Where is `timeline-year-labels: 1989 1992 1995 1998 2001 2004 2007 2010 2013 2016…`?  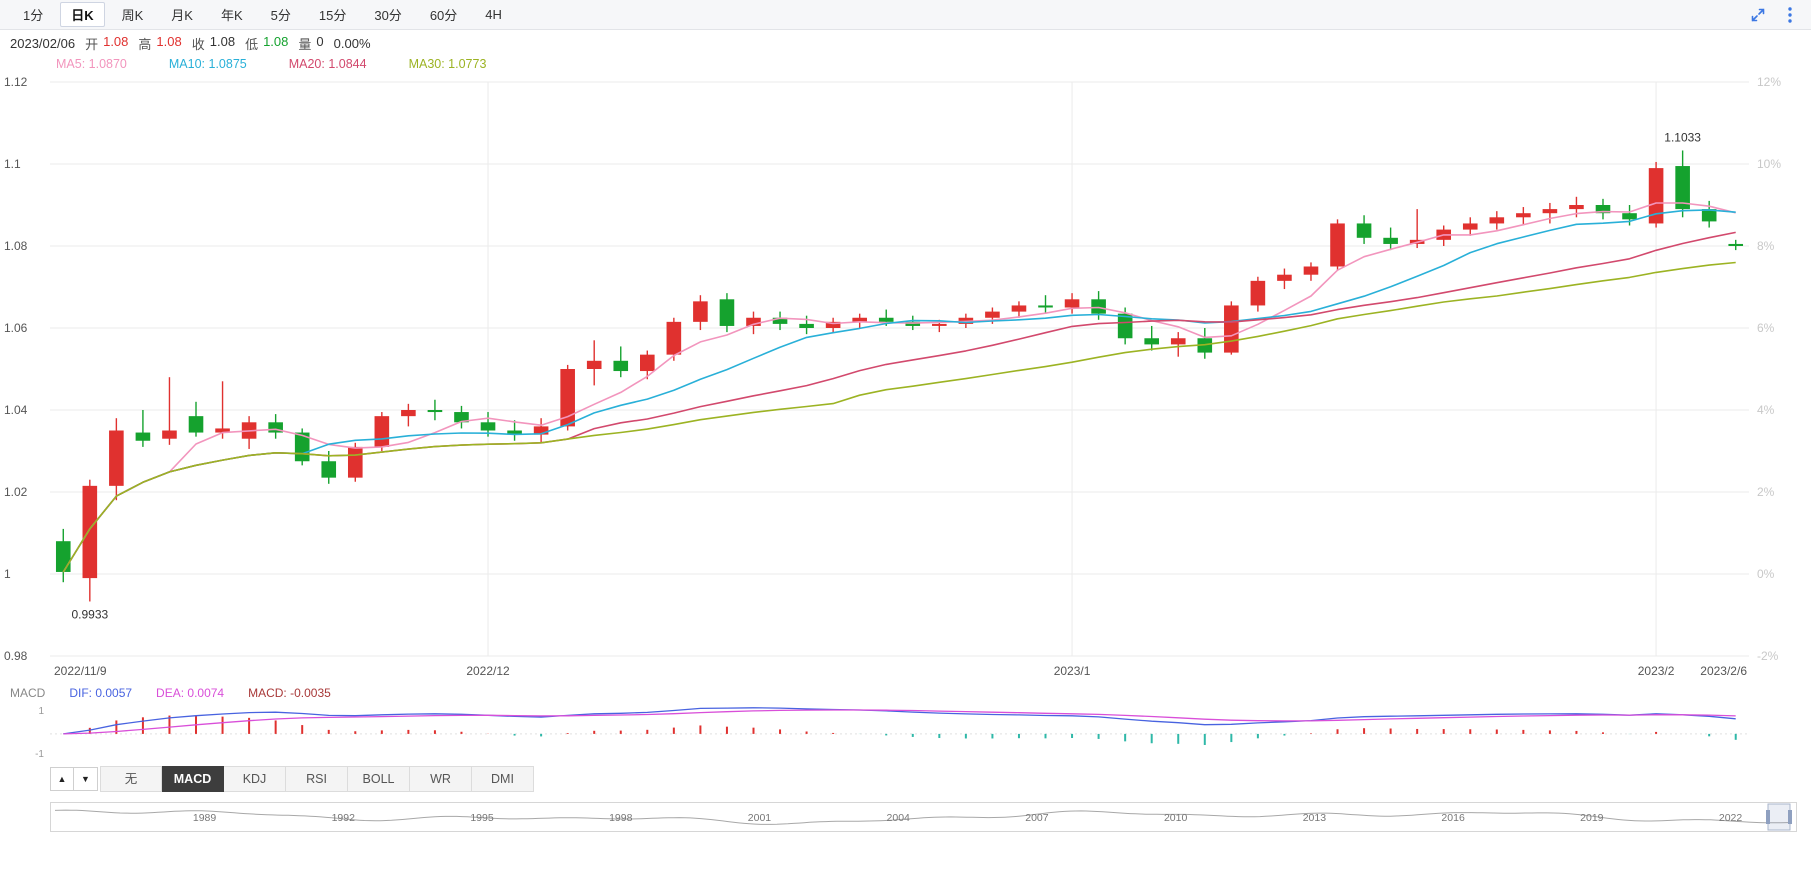 timeline-year-labels: 1989 1992 1995 1998 2001 2004 2007 2010 2013 2016… is located at coordinates (968, 818).